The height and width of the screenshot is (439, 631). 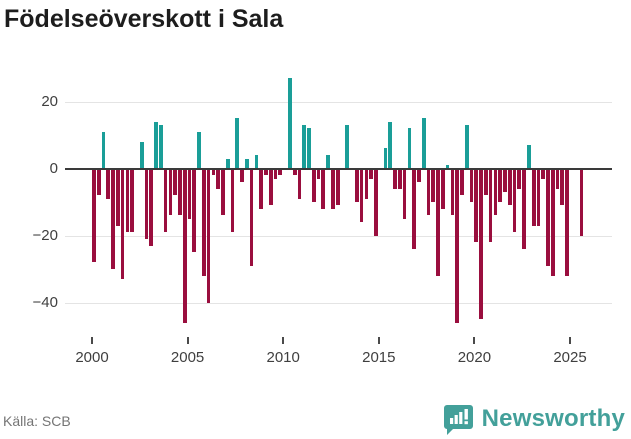 What do you see at coordinates (92, 357) in the screenshot?
I see `x-axis-tick-label: 2000` at bounding box center [92, 357].